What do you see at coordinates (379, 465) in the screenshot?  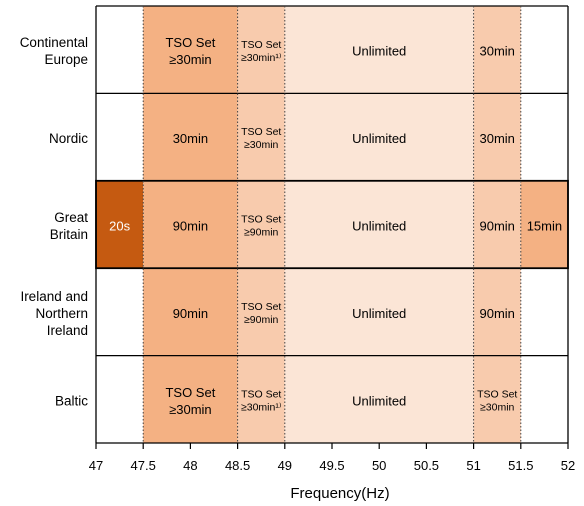 I see `x-tick-label: 50` at bounding box center [379, 465].